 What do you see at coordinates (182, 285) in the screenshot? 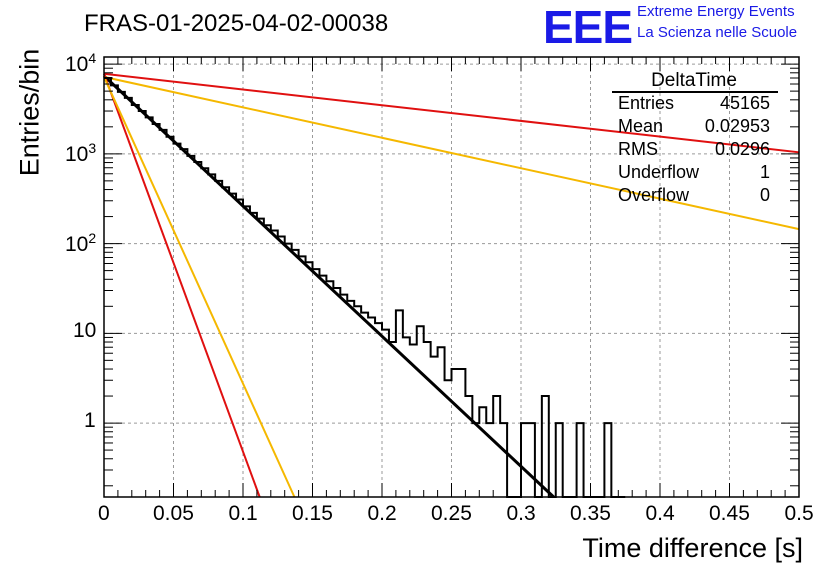
I see `series-red-fast` at bounding box center [182, 285].